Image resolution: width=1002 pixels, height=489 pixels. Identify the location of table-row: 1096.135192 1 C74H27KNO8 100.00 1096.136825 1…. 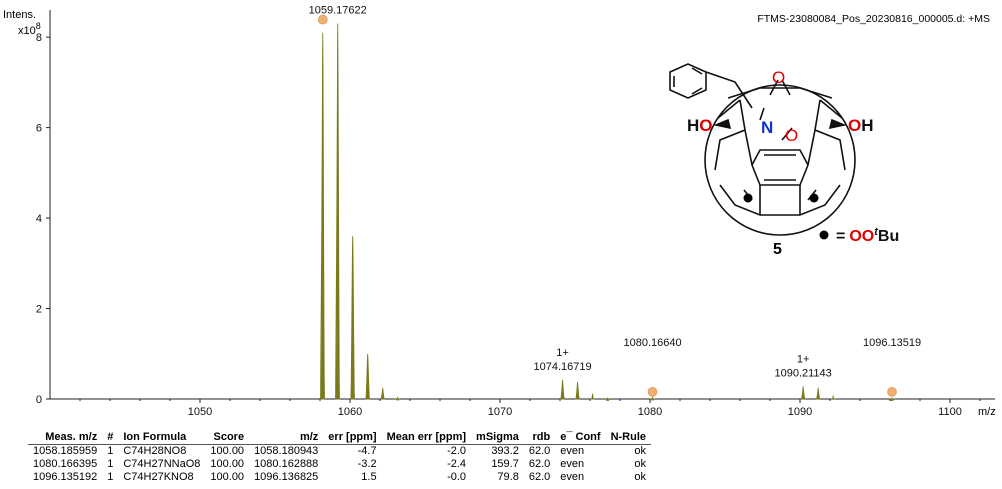
(339, 477).